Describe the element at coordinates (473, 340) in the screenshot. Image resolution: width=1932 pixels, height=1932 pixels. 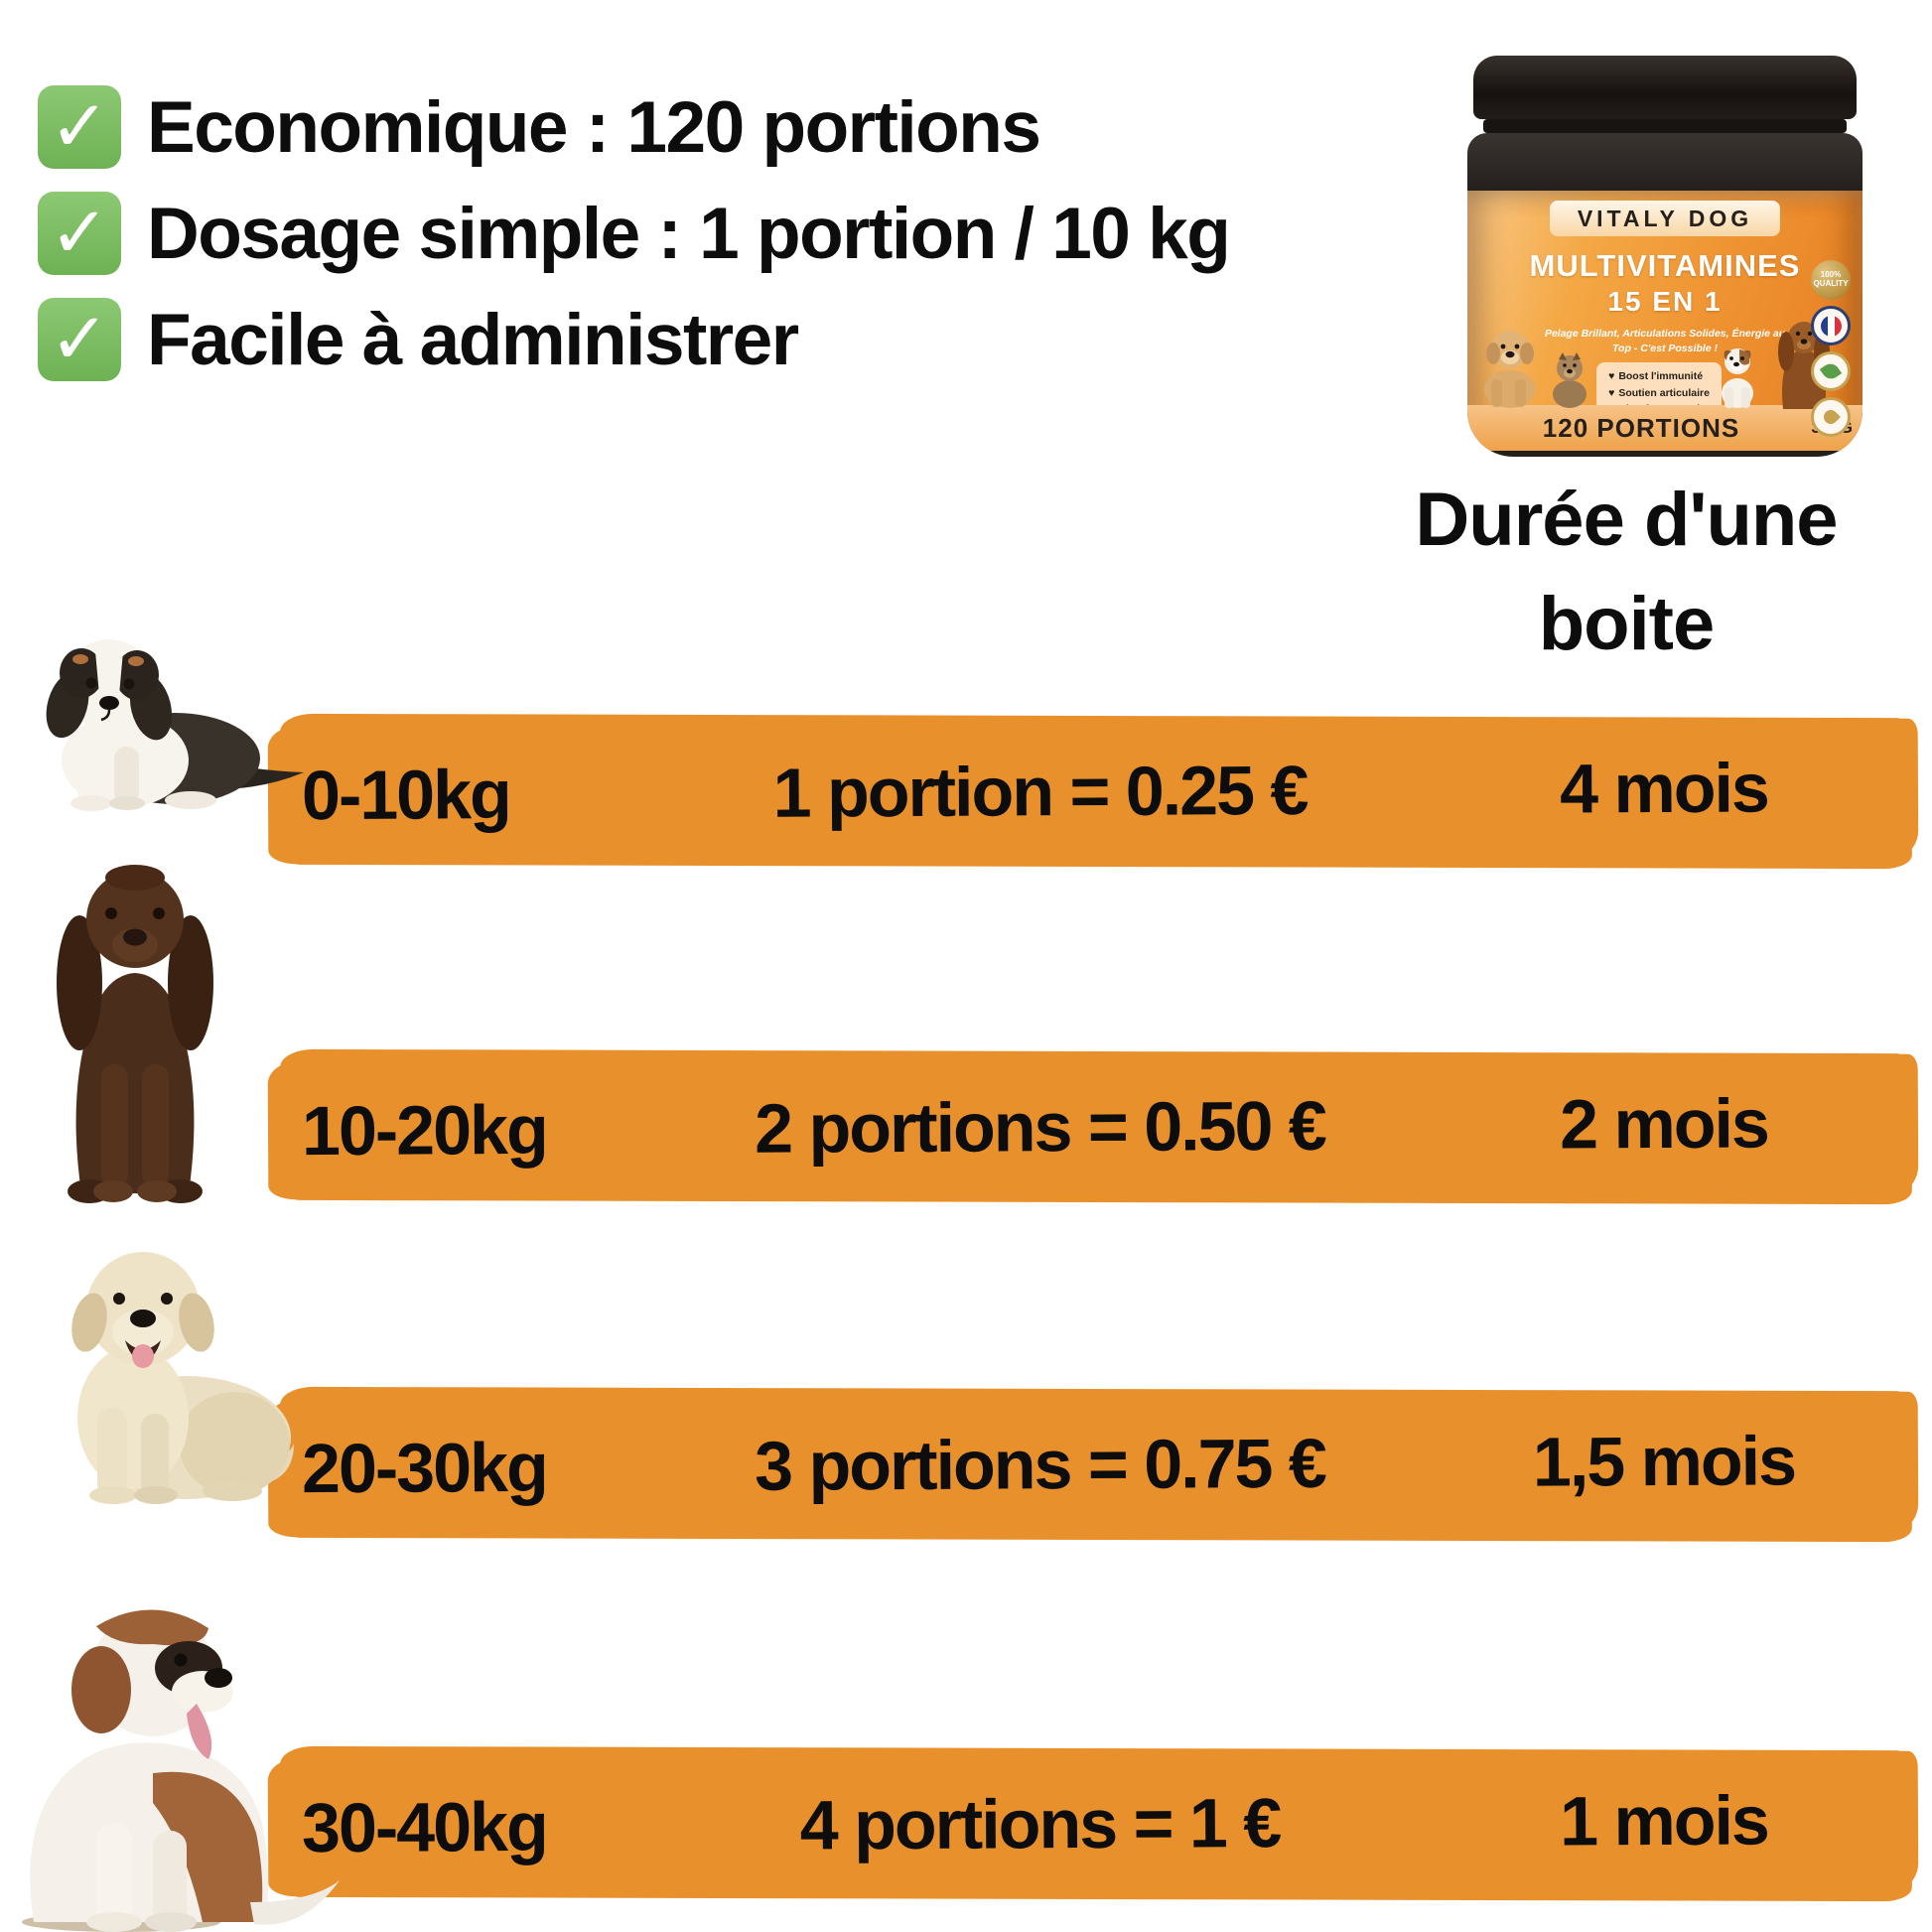
I see `benefit-text: Facile à administrer` at that location.